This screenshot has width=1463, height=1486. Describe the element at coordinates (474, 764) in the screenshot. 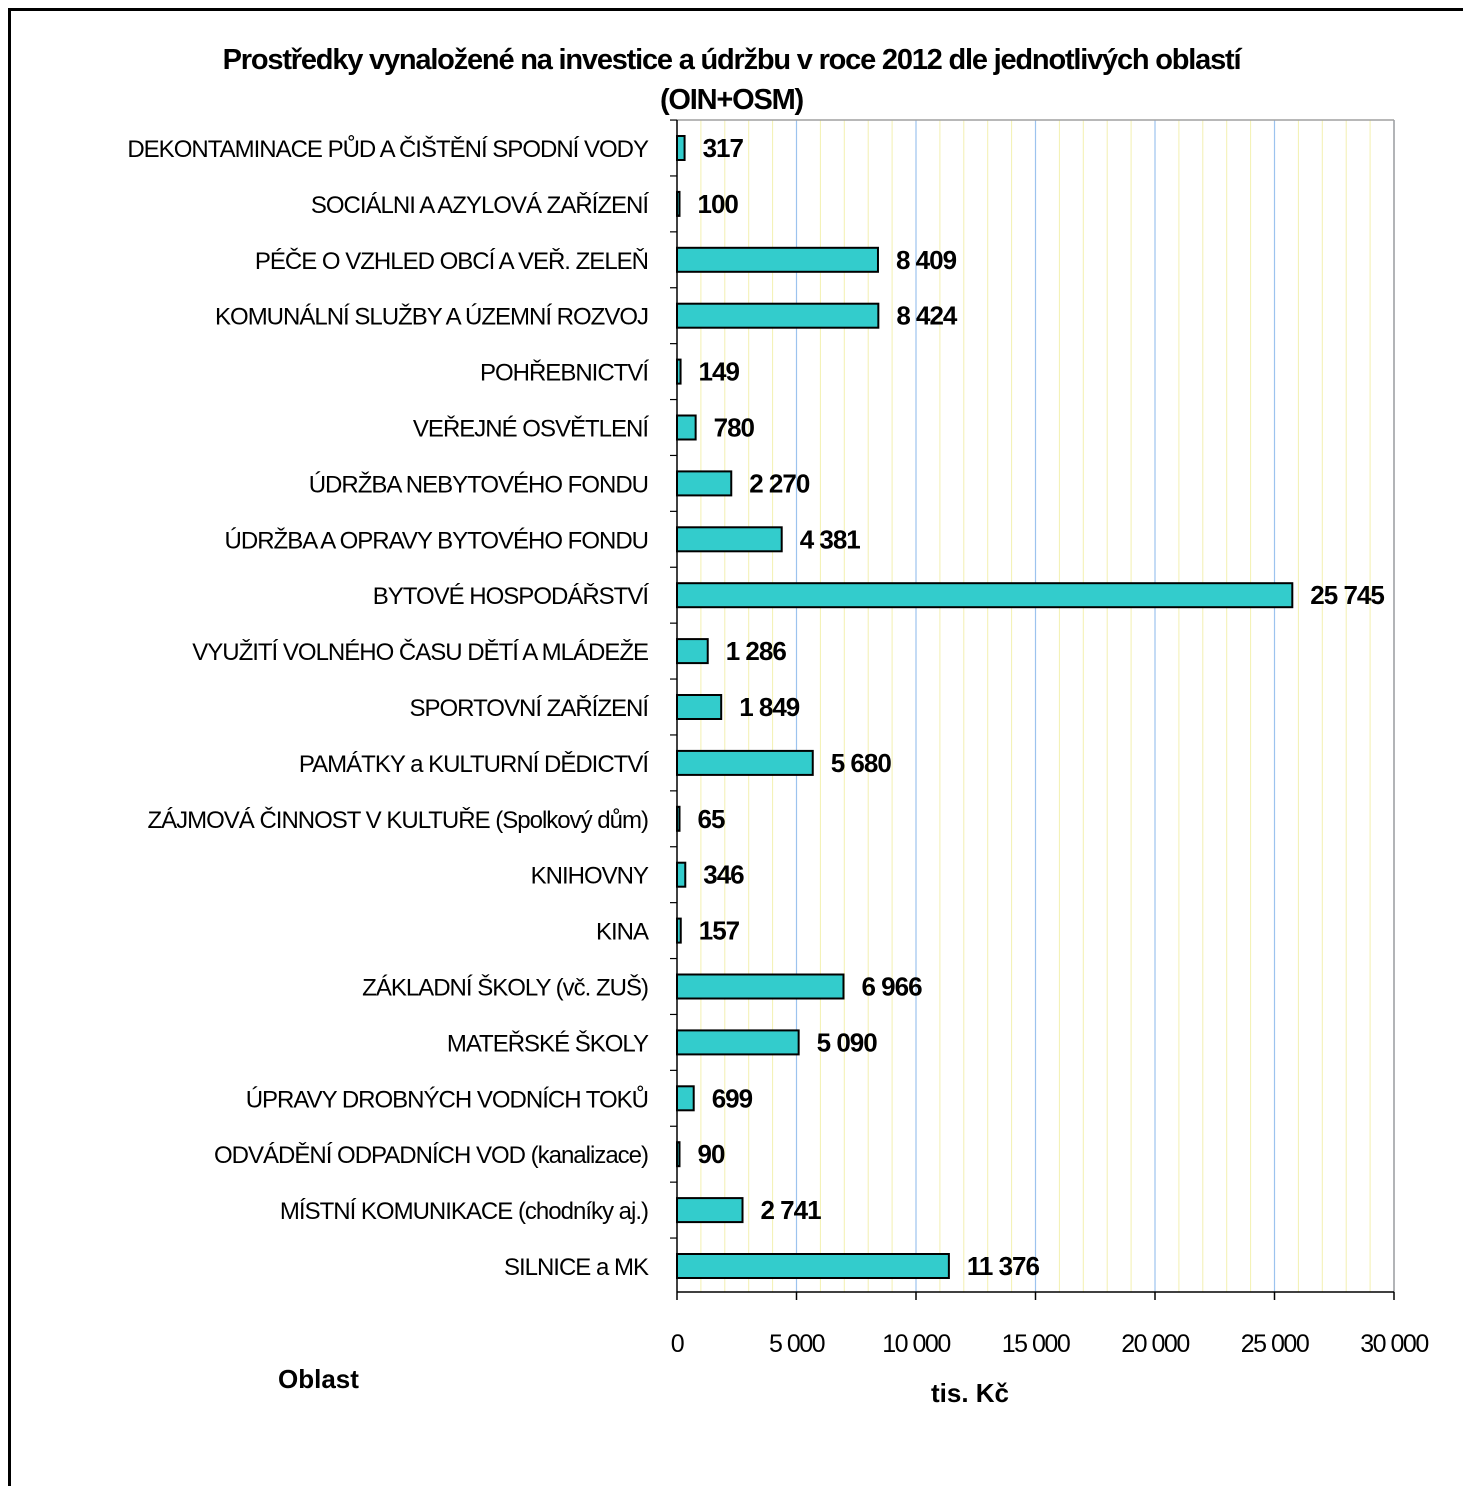

I see `category-label: PAMÁTKY a KULTURNÍ DĚDICTVÍ` at that location.